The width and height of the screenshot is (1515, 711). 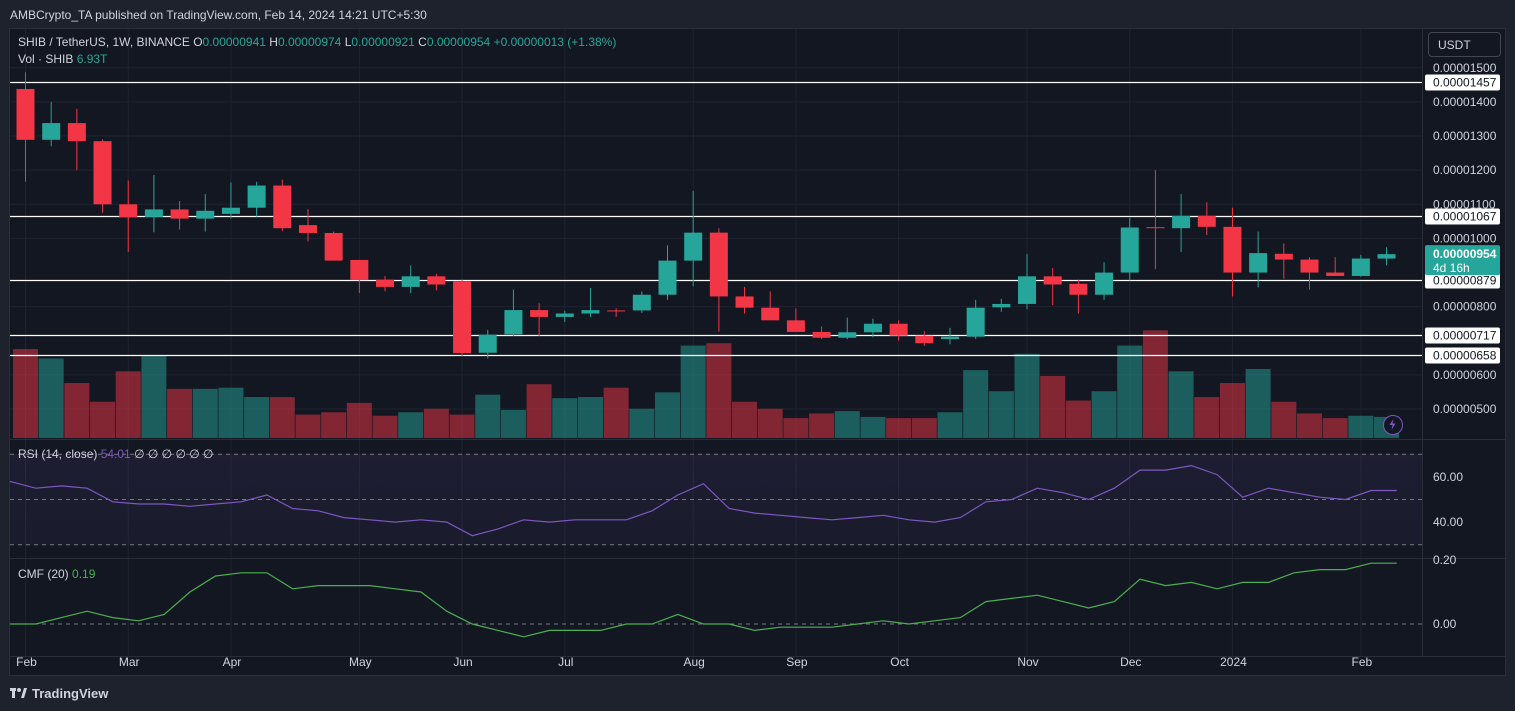 I want to click on price-tick-label: 0.00000800, so click(x=1465, y=307).